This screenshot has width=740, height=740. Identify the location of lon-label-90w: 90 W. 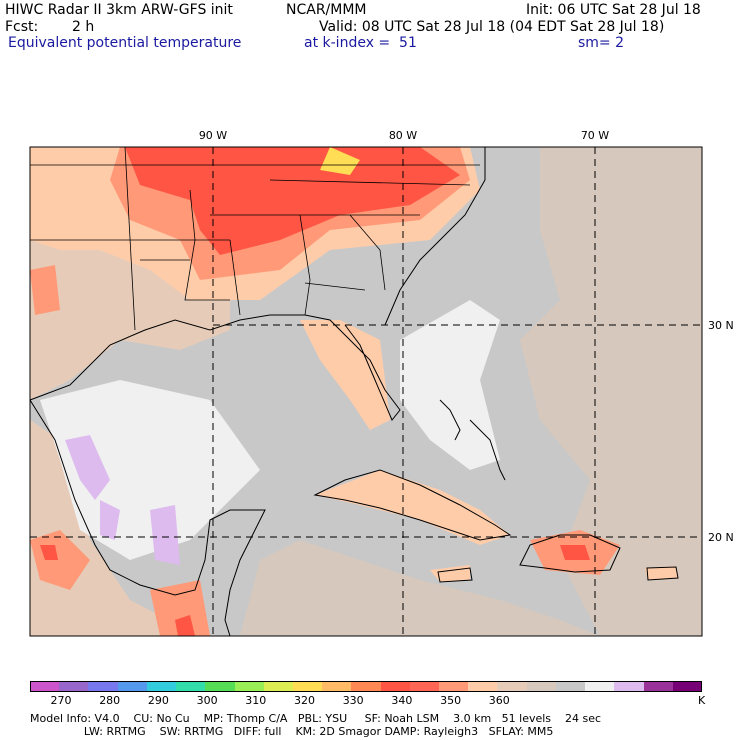
(213, 135).